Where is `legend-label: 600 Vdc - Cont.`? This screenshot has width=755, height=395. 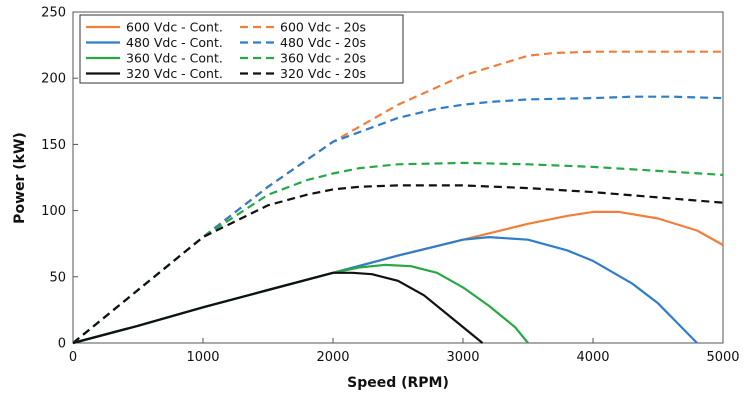
legend-label: 600 Vdc - Cont. is located at coordinates (174, 27).